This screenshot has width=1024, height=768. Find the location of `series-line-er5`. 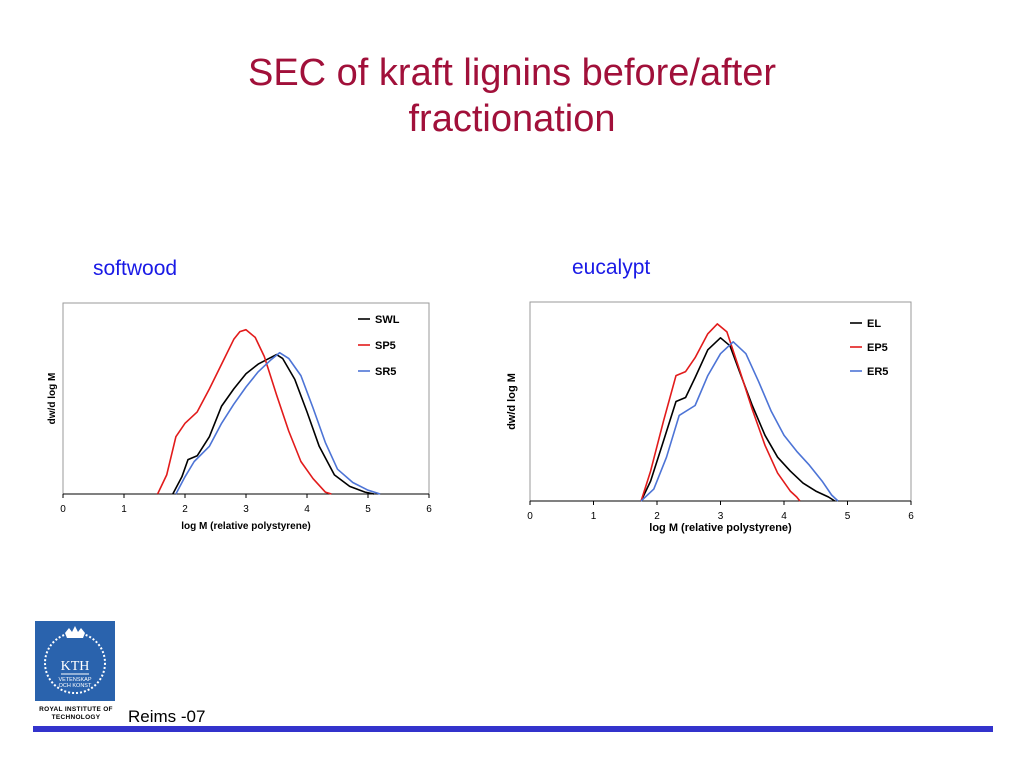

series-line-er5 is located at coordinates (739, 421).